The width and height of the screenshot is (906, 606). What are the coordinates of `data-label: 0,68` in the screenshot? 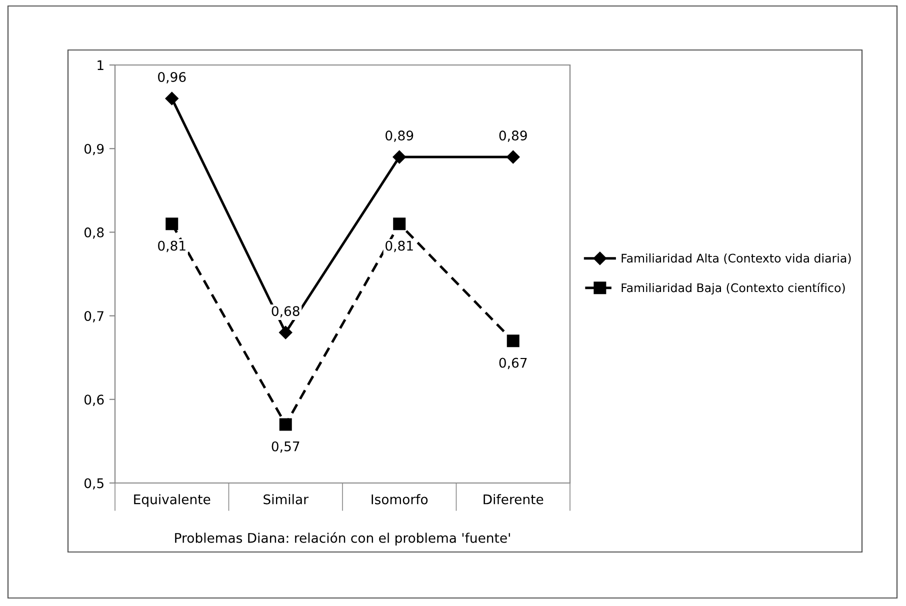 It's located at (286, 312).